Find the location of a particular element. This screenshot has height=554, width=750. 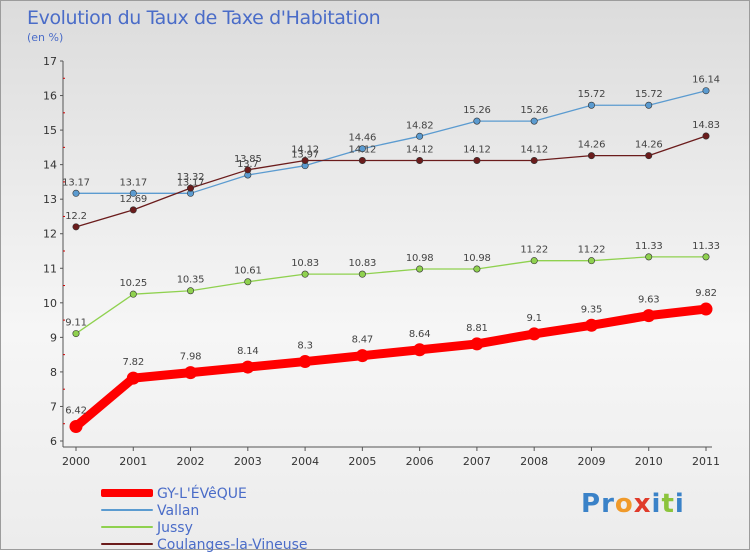

x-tick-label: 2006 is located at coordinates (420, 461).